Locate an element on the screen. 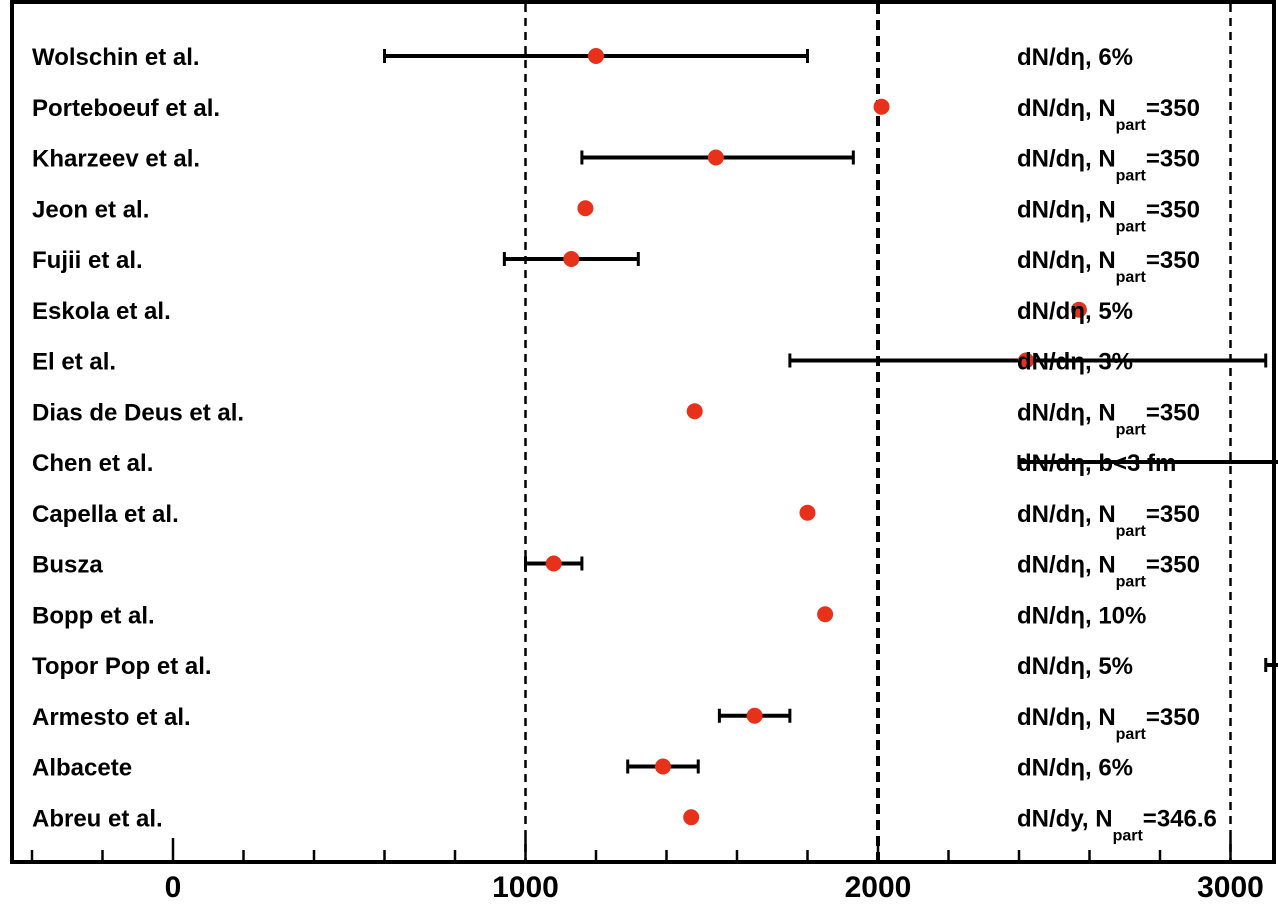 The image size is (1278, 907). model-label: Busza is located at coordinates (67, 565).